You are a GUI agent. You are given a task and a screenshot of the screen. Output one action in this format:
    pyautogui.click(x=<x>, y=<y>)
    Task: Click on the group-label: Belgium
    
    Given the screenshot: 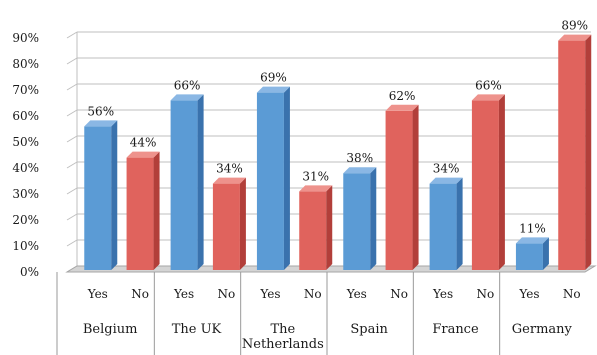 What is the action you would take?
    pyautogui.click(x=110, y=329)
    